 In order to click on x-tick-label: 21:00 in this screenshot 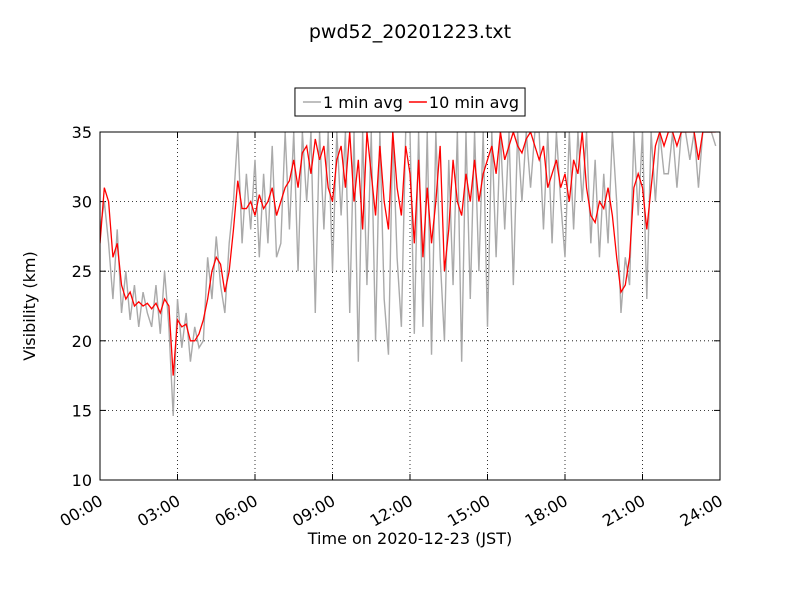, I will do `click(623, 511)`.